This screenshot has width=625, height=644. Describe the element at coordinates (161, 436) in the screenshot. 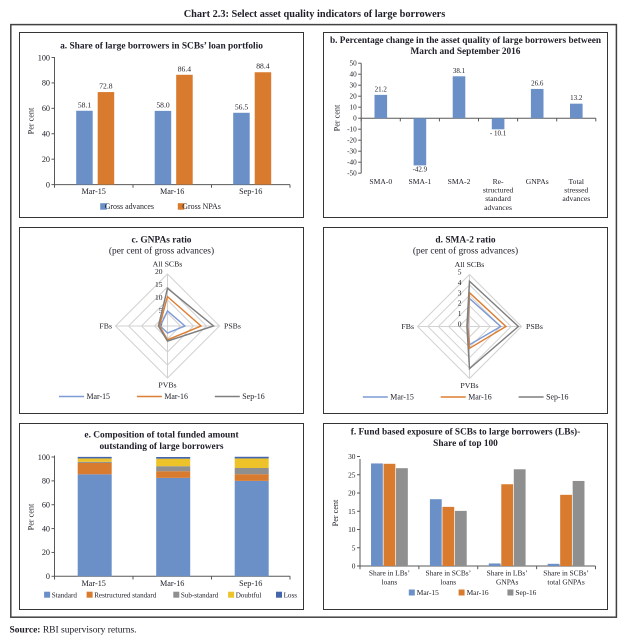

I see `svg-text:e. Composition of total funded: e. Composition of total funded amount` at that location.